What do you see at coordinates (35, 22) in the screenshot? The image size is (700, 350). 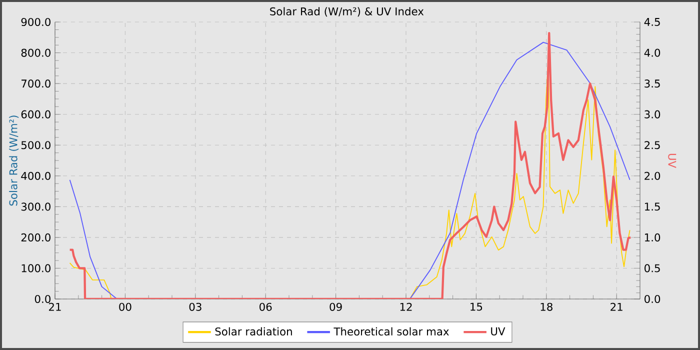 I see `y-tick-label: 900.0` at bounding box center [35, 22].